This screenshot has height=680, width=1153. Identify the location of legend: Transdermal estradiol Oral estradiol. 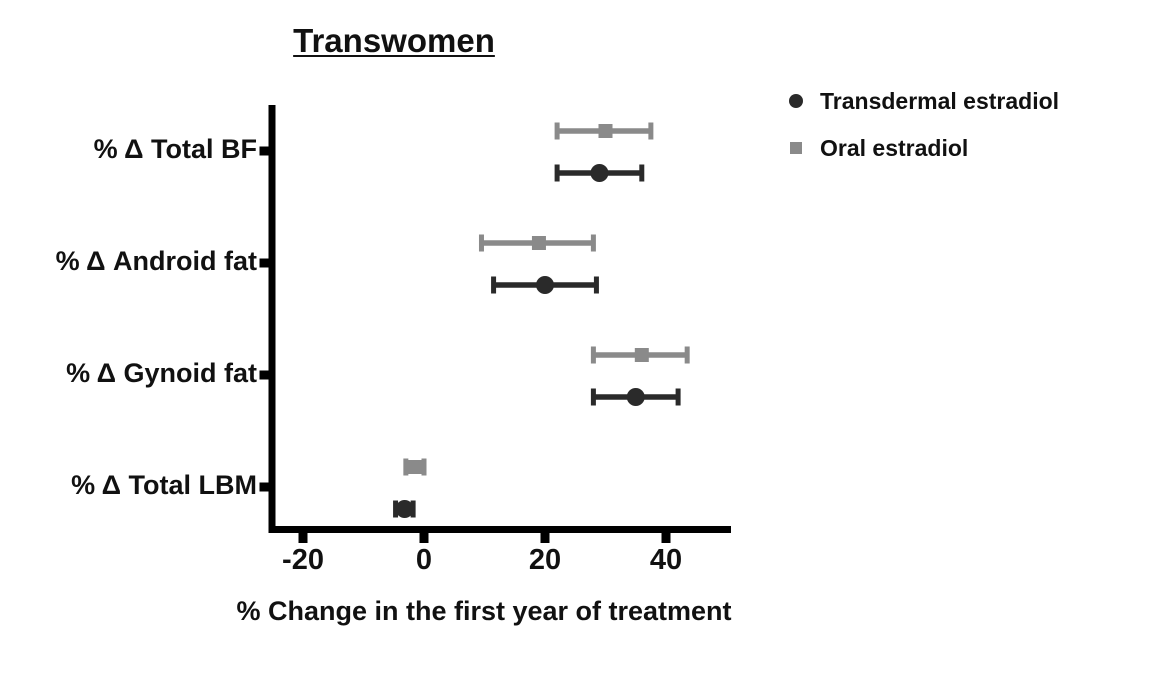
(920, 135).